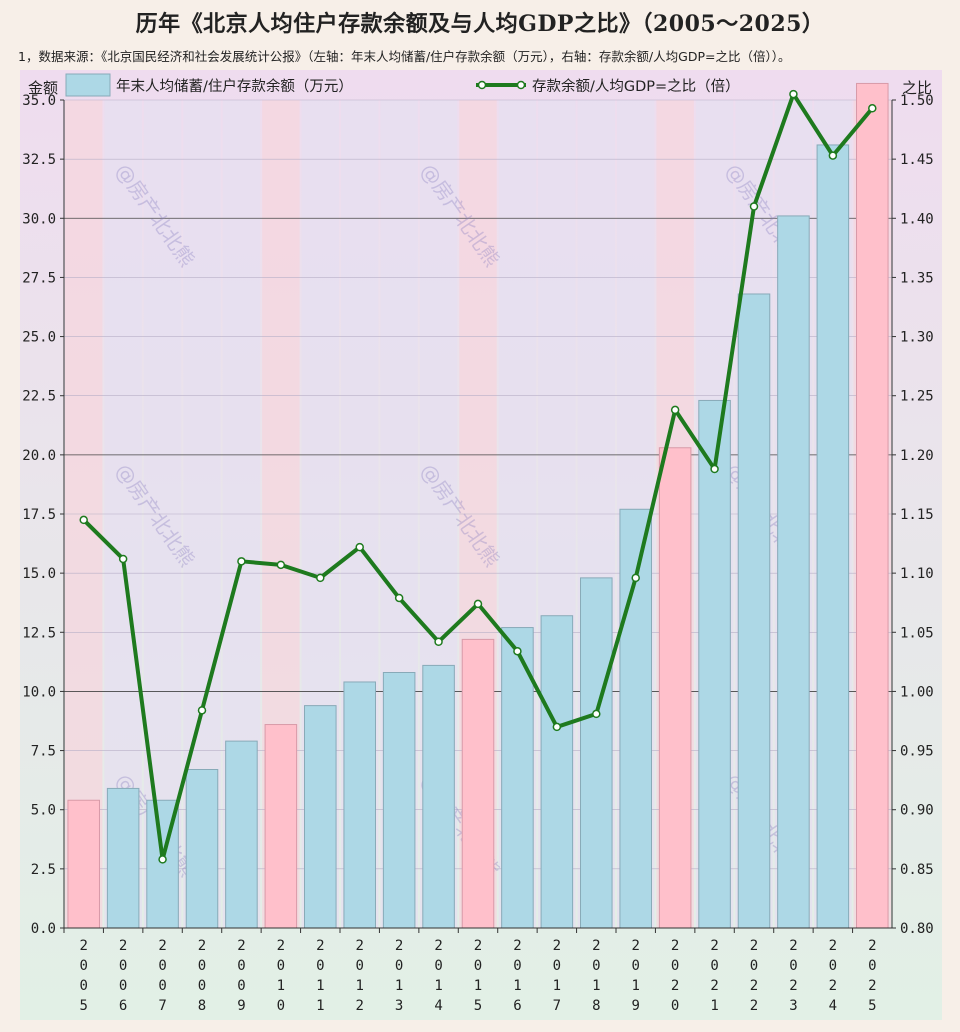 The height and width of the screenshot is (1032, 960). I want to click on y-tick-label-right: 0.95, so click(917, 752).